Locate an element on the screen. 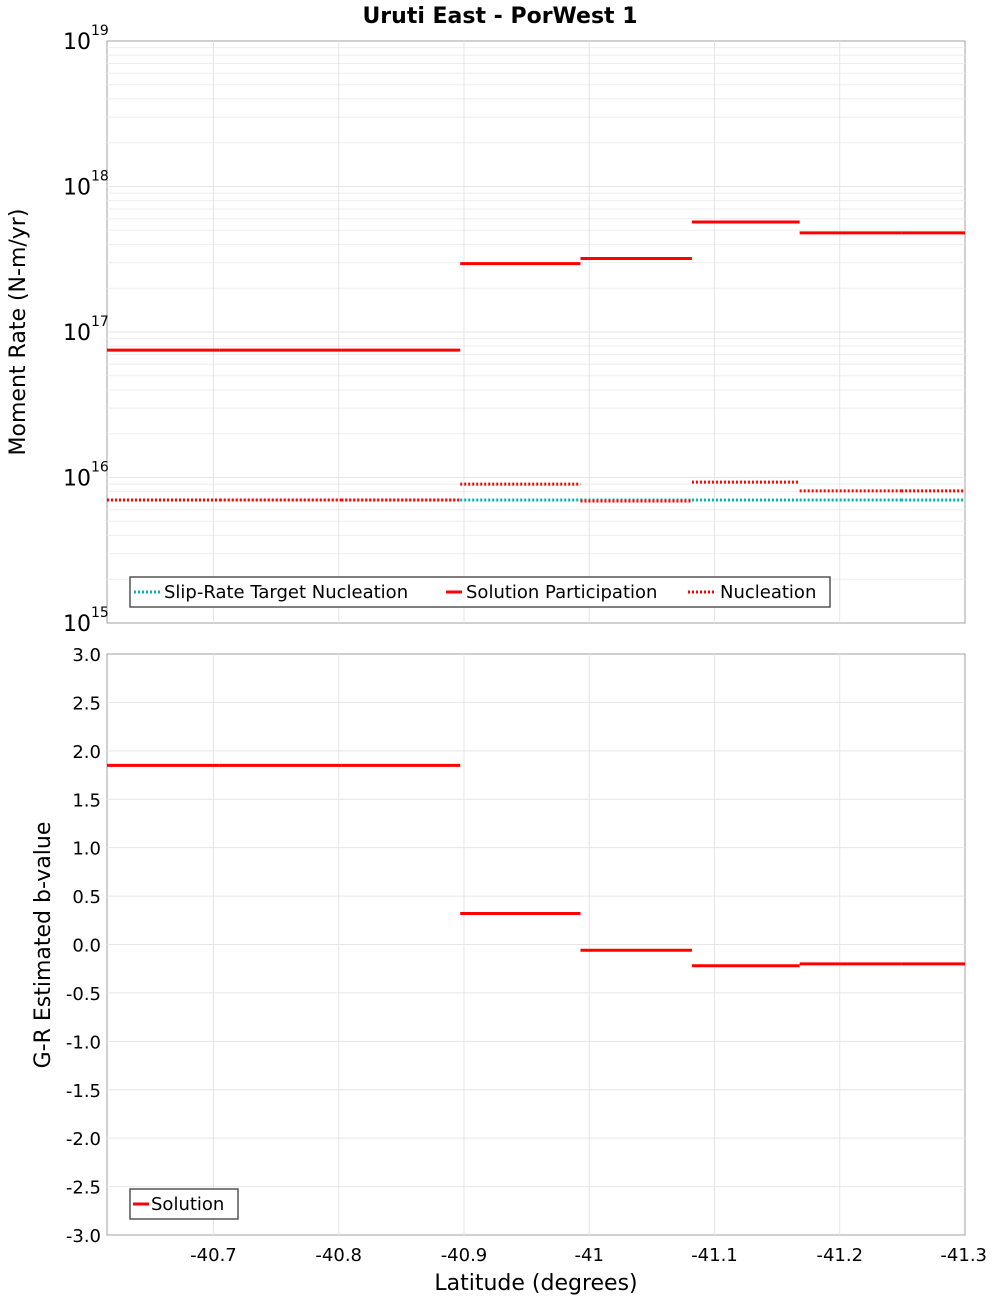 The height and width of the screenshot is (1300, 1000). legend-label-solution-participation: Solution Participation is located at coordinates (561, 592).